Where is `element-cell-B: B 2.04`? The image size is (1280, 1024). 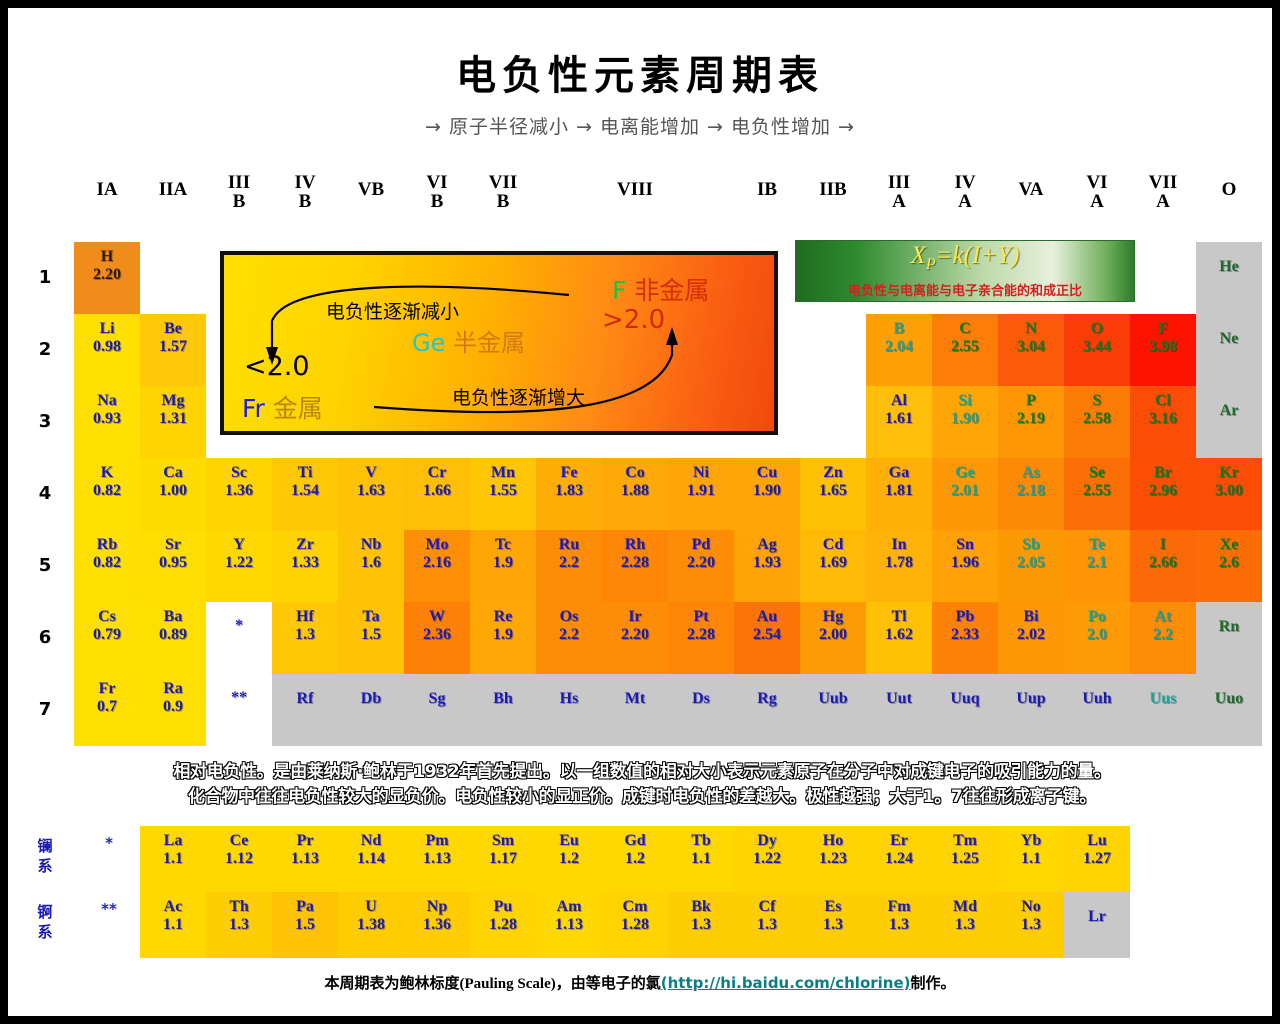
element-cell-B: B 2.04 is located at coordinates (899, 350).